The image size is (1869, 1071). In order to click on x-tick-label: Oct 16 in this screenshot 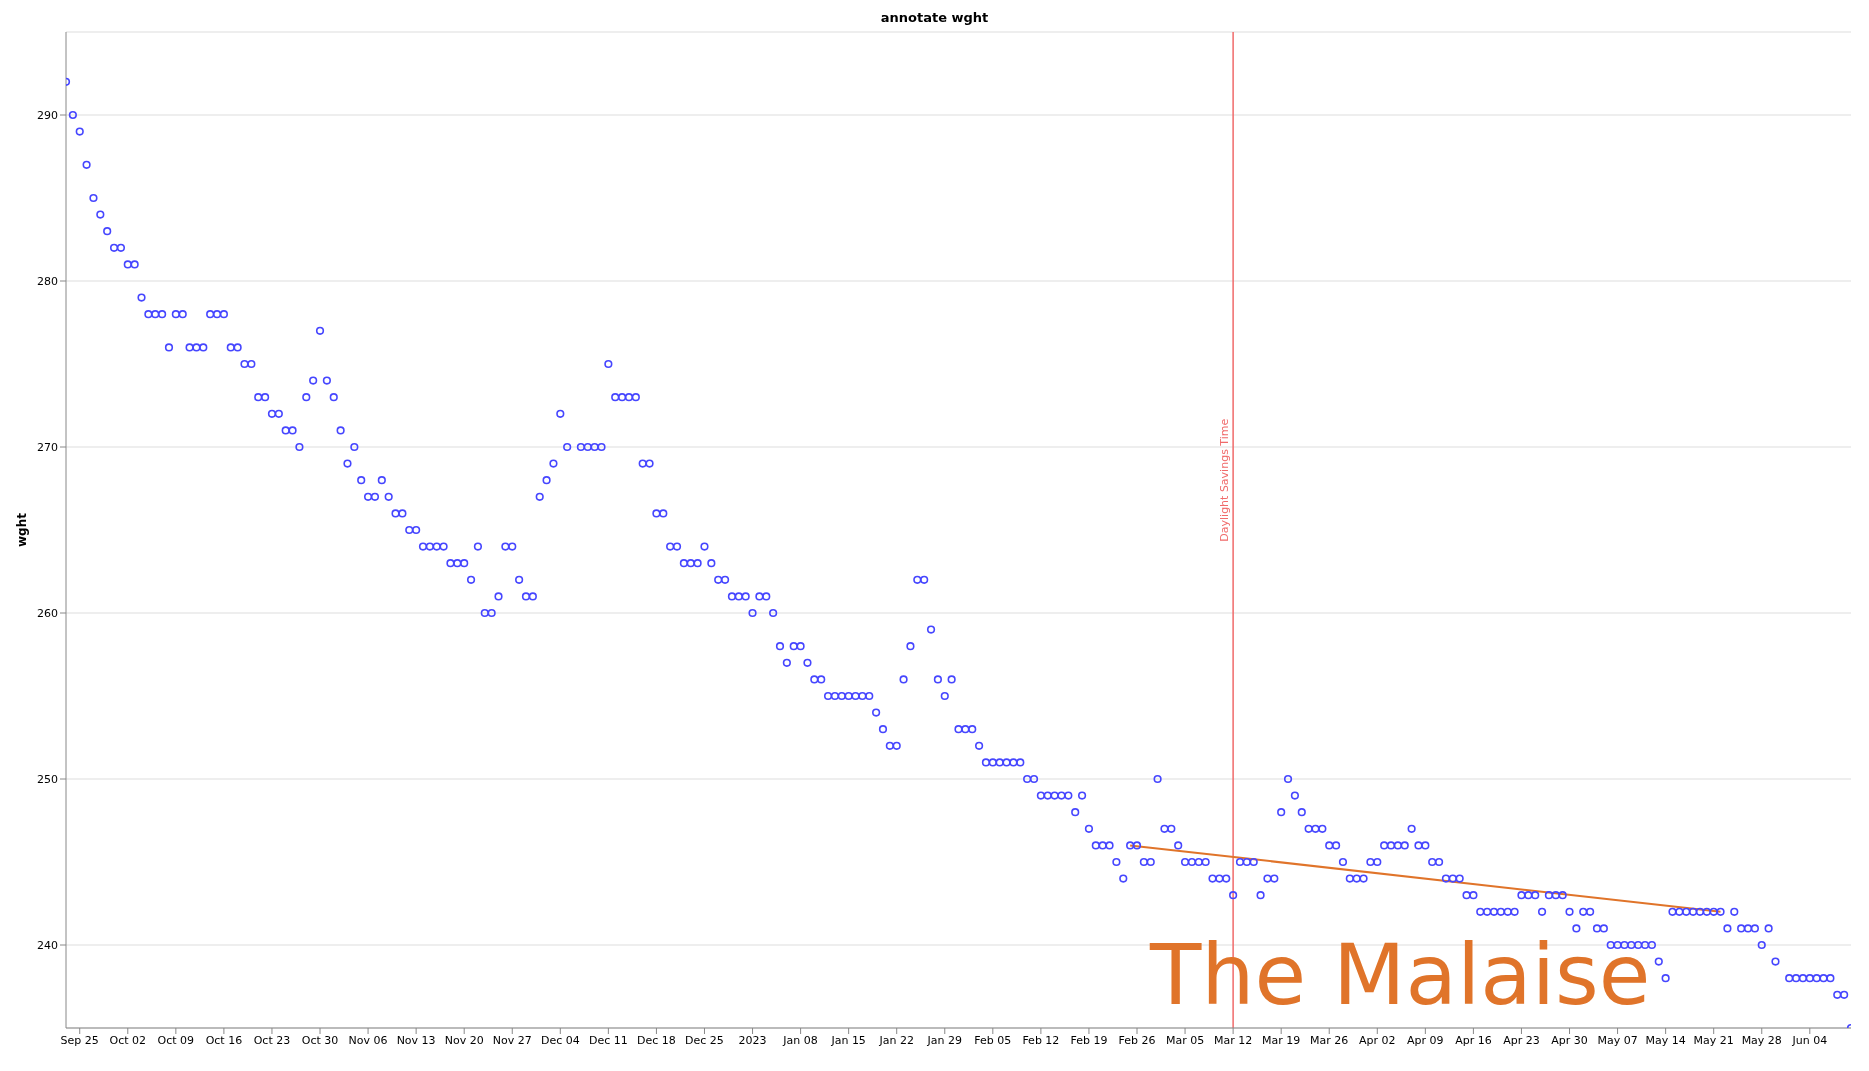, I will do `click(224, 1040)`.